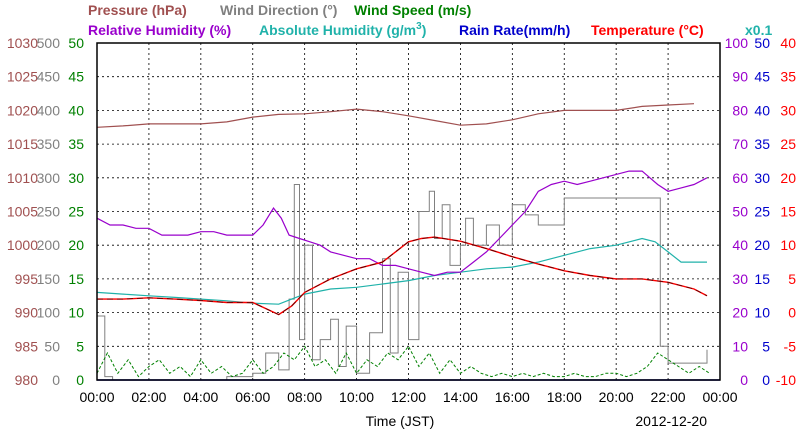 This screenshot has width=800, height=434. Describe the element at coordinates (766, 346) in the screenshot. I see `rain-rate-tick: 5` at that location.